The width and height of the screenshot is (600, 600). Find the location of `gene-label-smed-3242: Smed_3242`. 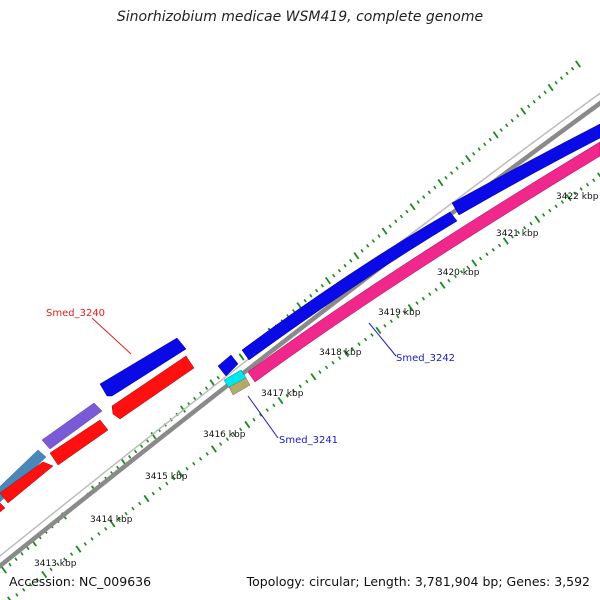

gene-label-smed-3242: Smed_3242 is located at coordinates (425, 358).